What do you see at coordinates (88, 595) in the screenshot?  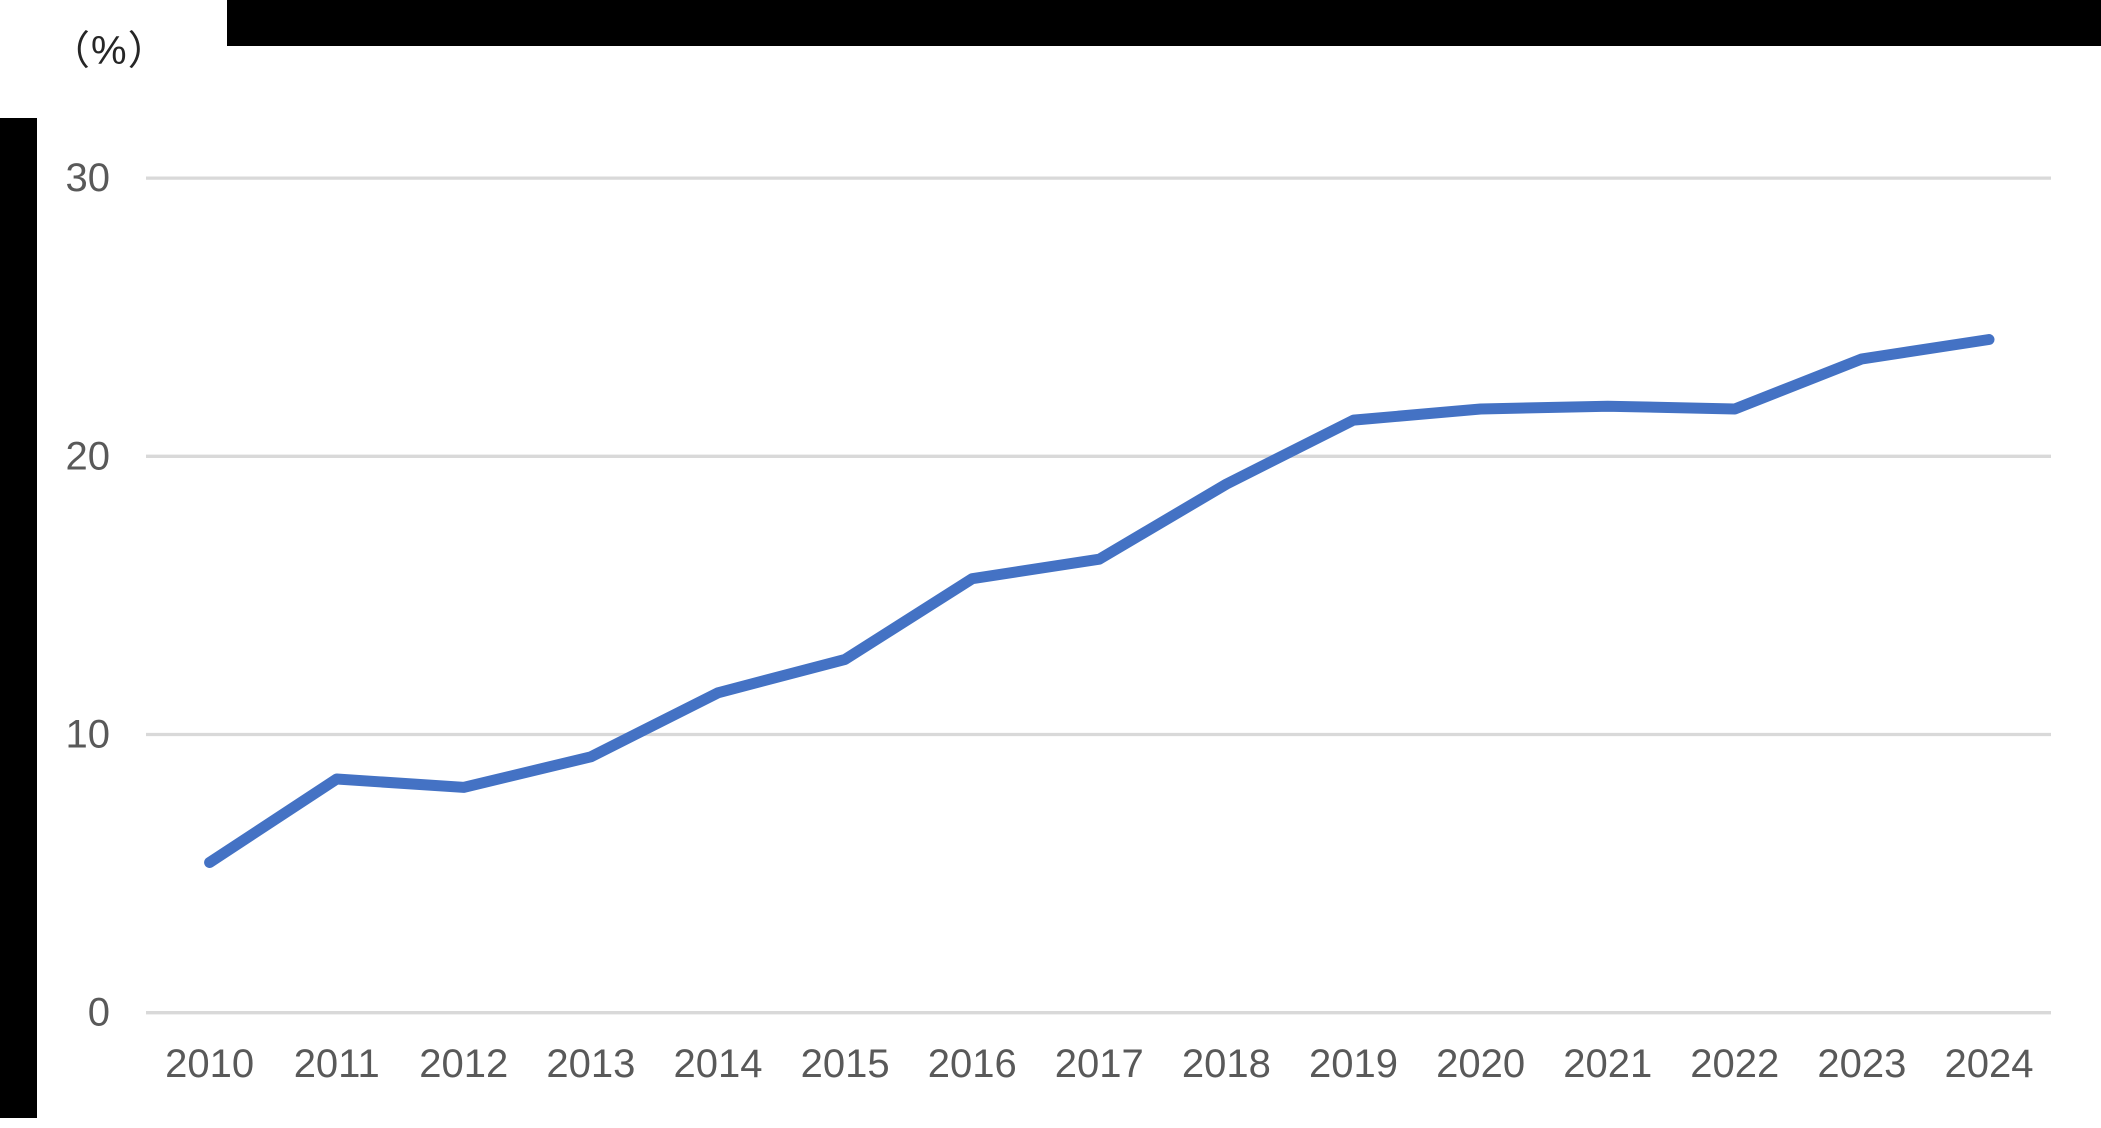 I see `y-axis-tick-labels: 0 10 20 30` at bounding box center [88, 595].